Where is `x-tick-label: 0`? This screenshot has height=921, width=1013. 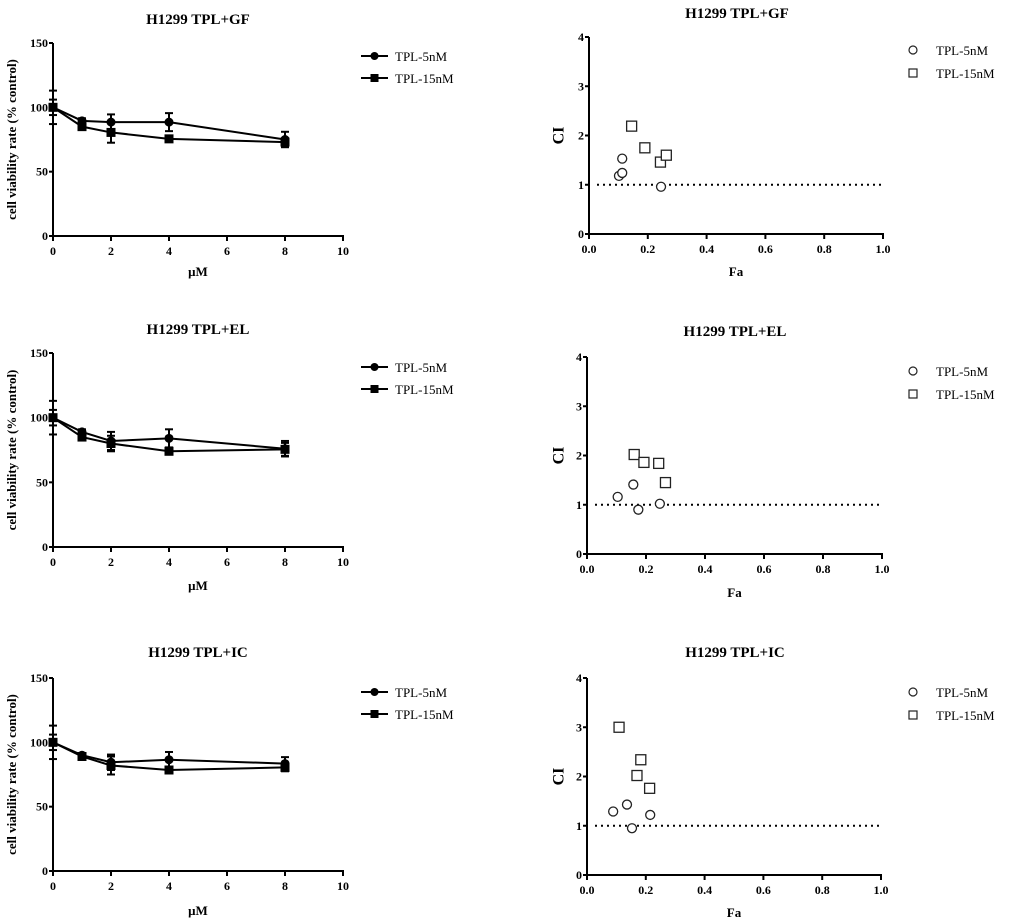
x-tick-label: 0 is located at coordinates (53, 562).